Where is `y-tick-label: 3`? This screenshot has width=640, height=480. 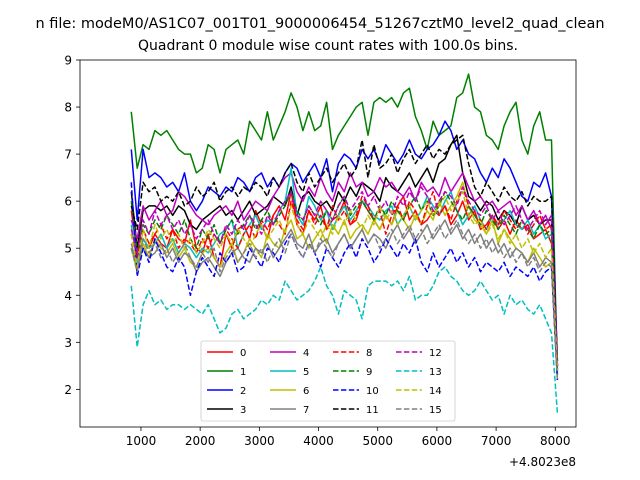 y-tick-label: 3 is located at coordinates (68, 343).